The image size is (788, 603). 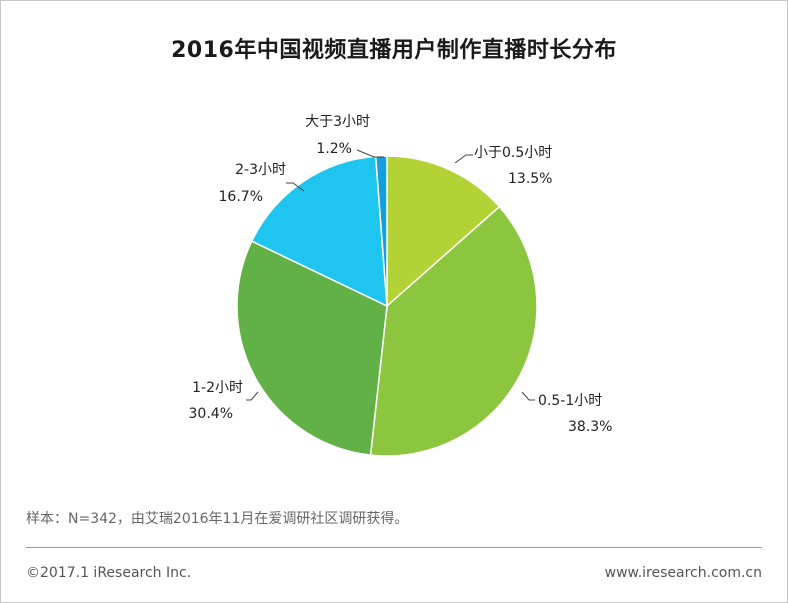 What do you see at coordinates (394, 50) in the screenshot?
I see `chart-title: 2016年中国视频直播用户制作直播时长分布` at bounding box center [394, 50].